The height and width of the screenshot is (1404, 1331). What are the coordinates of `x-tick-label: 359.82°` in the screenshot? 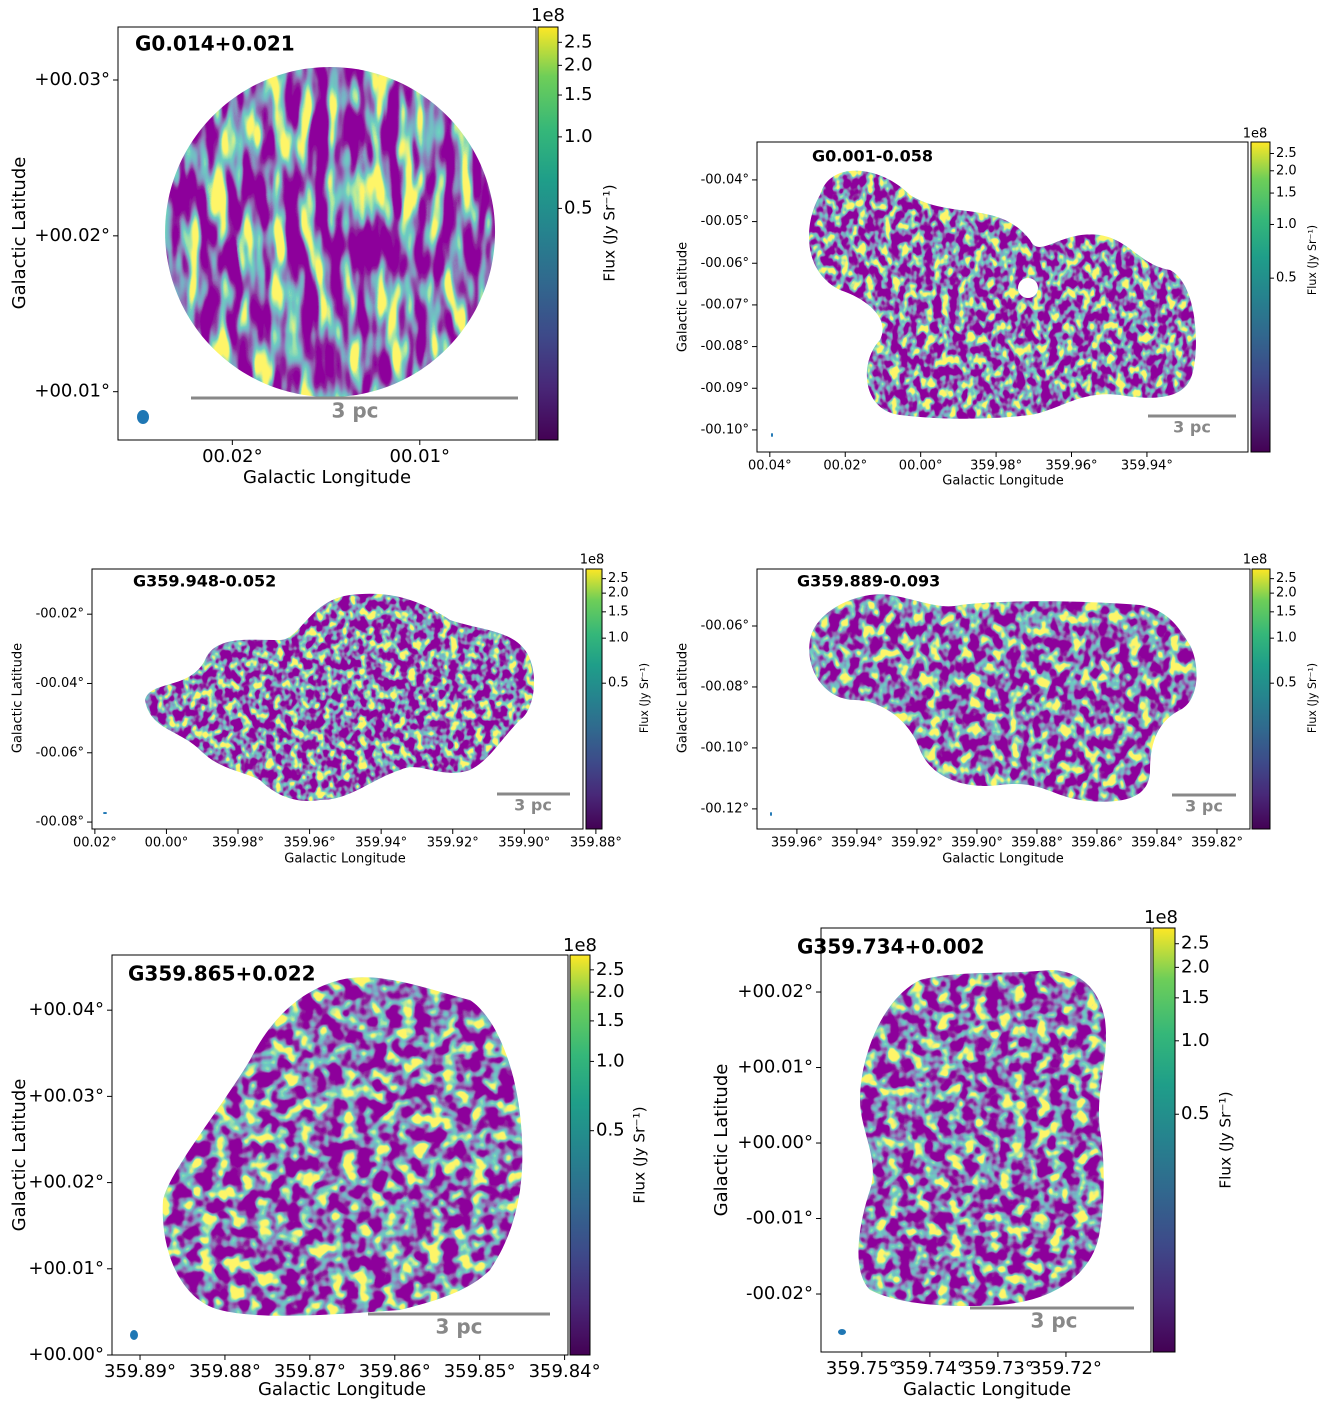 It's located at (1217, 842).